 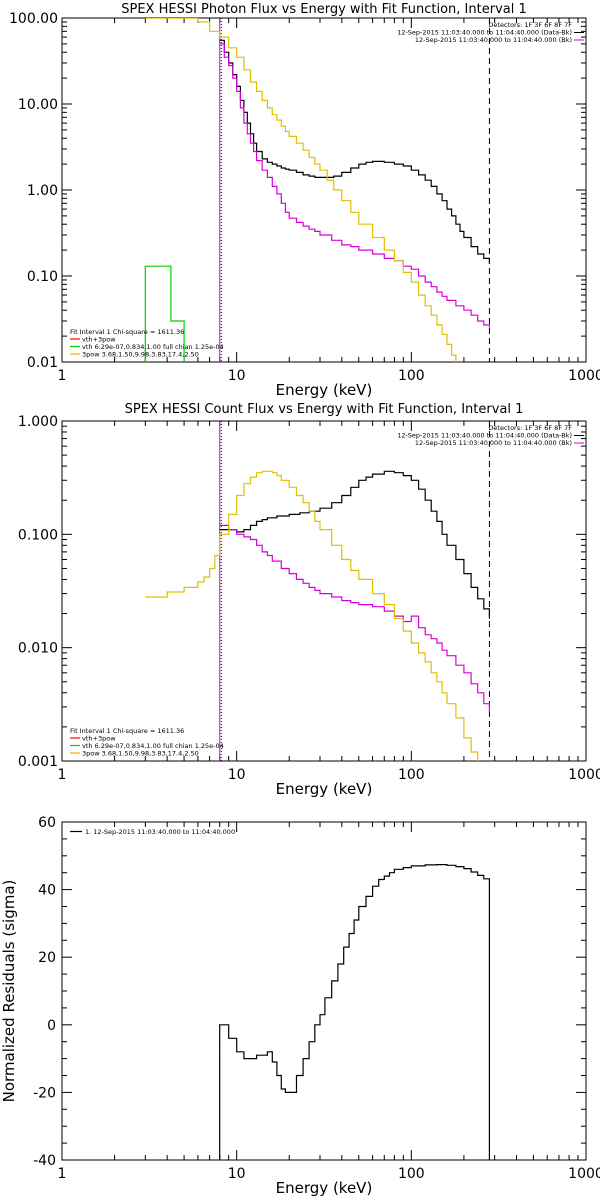 I want to click on y-tick-label: 0.001, so click(x=38, y=762).